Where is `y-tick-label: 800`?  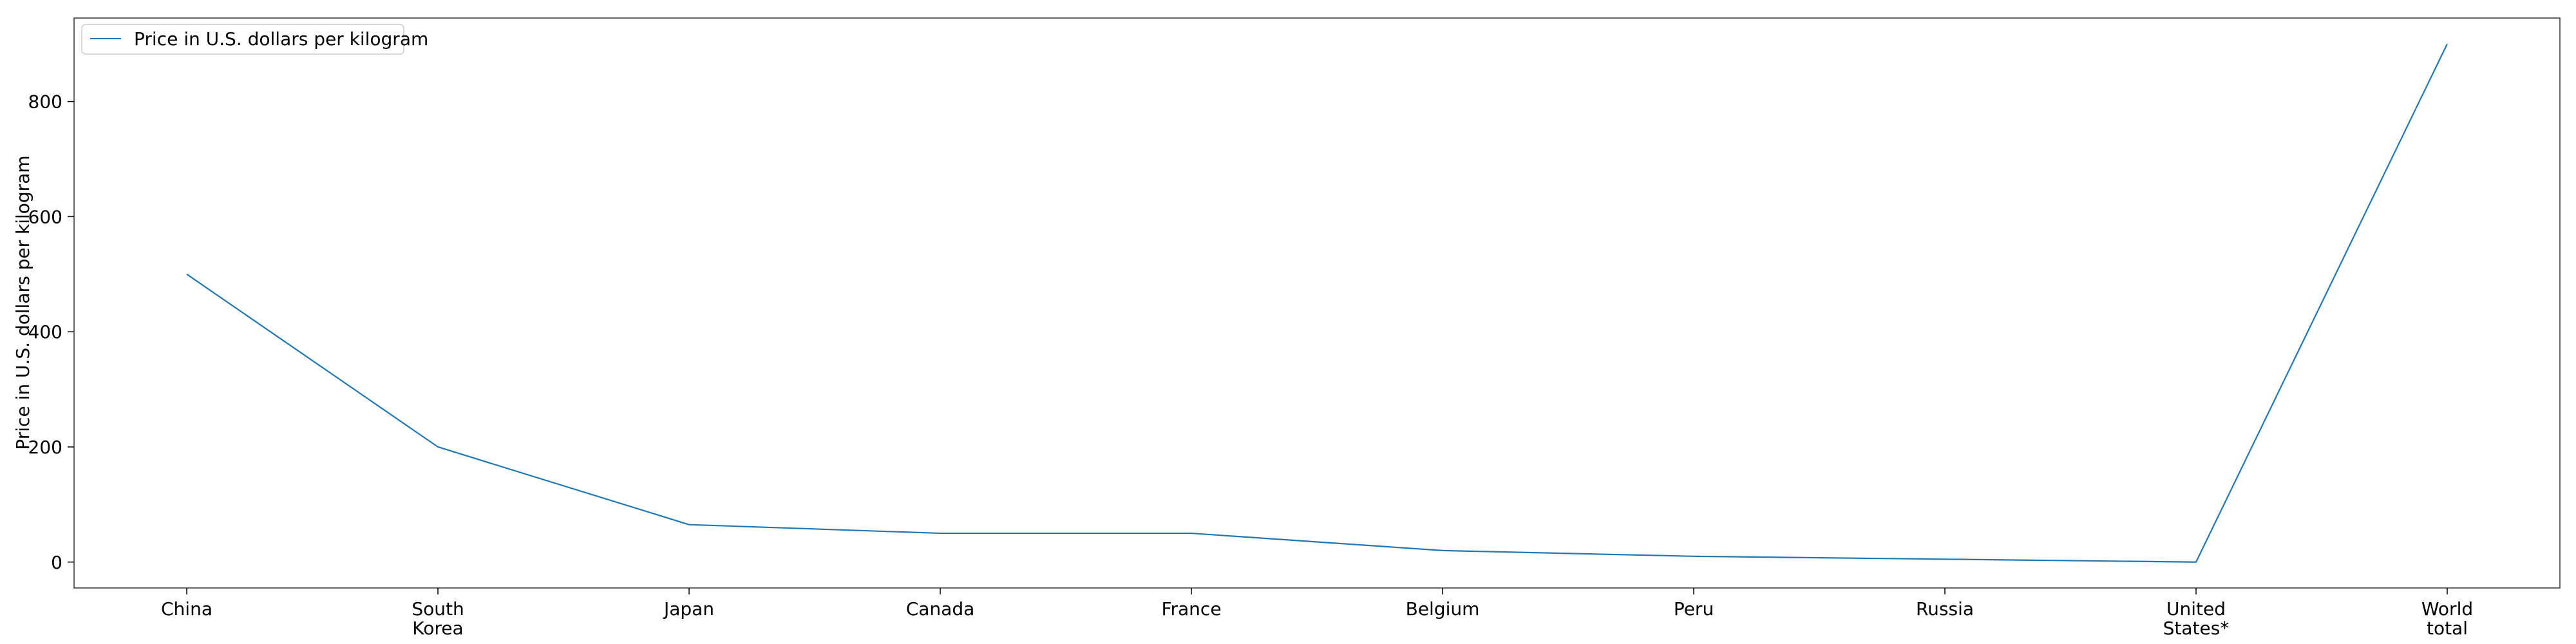 y-tick-label: 800 is located at coordinates (45, 102).